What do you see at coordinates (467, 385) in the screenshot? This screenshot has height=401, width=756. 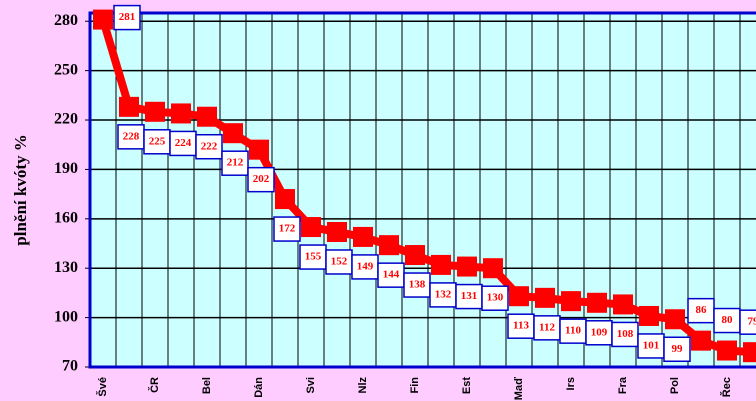 I see `x-tick-label: Est` at bounding box center [467, 385].